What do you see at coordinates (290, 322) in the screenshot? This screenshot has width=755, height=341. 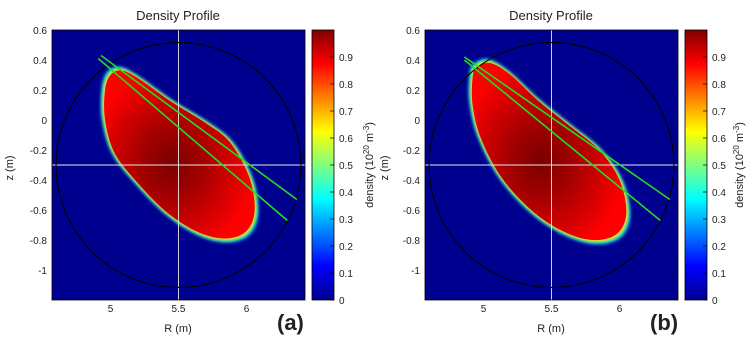 I see `panel-label-a: (a)` at bounding box center [290, 322].